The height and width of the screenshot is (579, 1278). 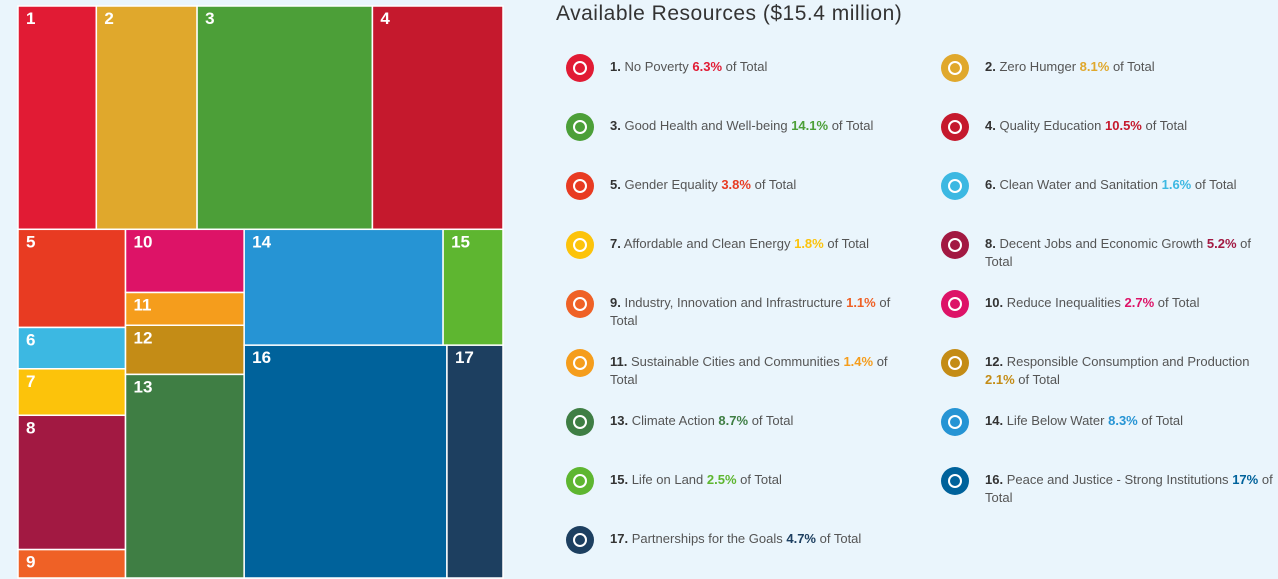 I want to click on legend-number: 9., so click(x=615, y=302).